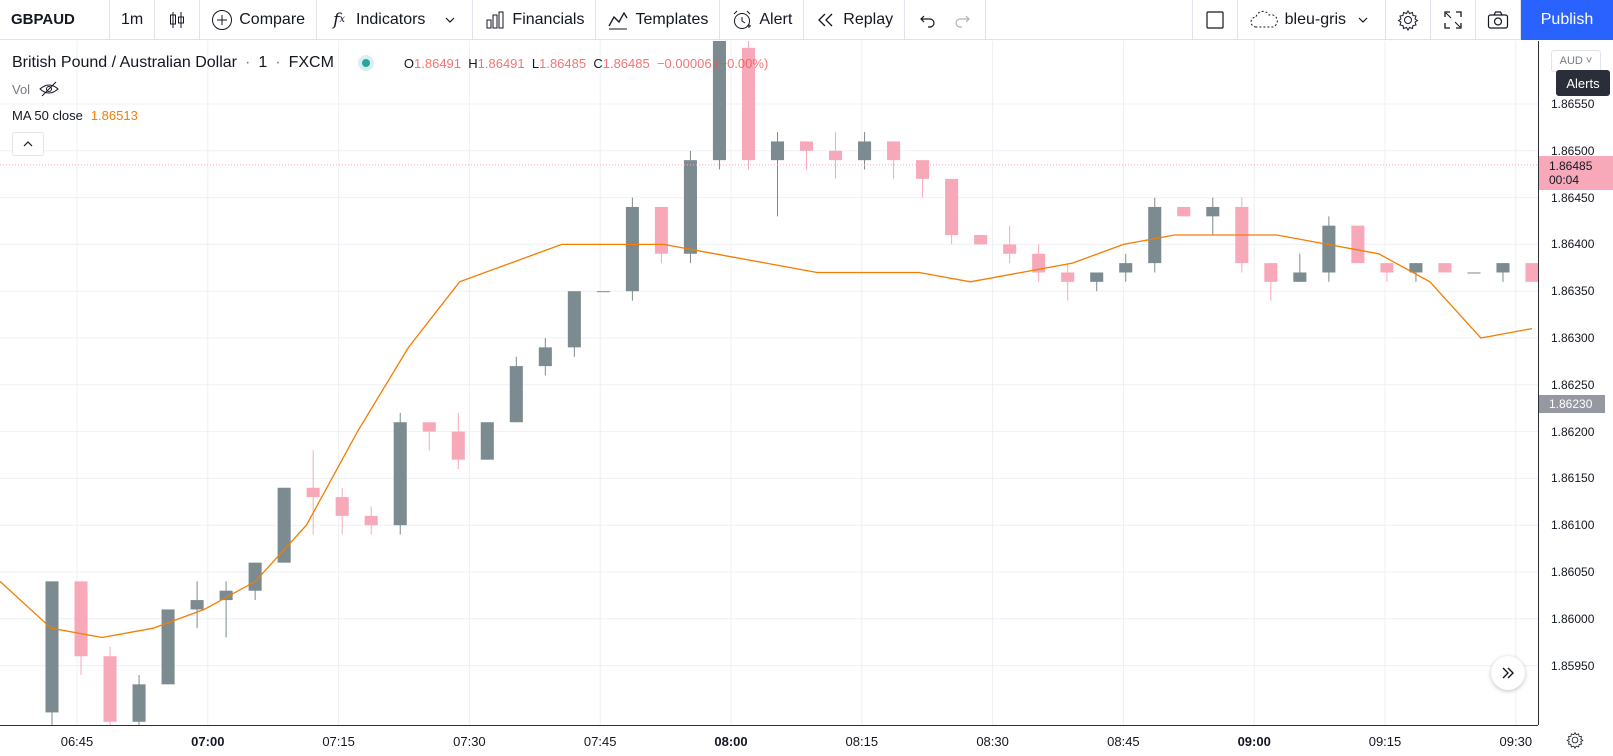 Image resolution: width=1613 pixels, height=756 pixels. I want to click on layout-name-button: bleu-gris, so click(1312, 20).